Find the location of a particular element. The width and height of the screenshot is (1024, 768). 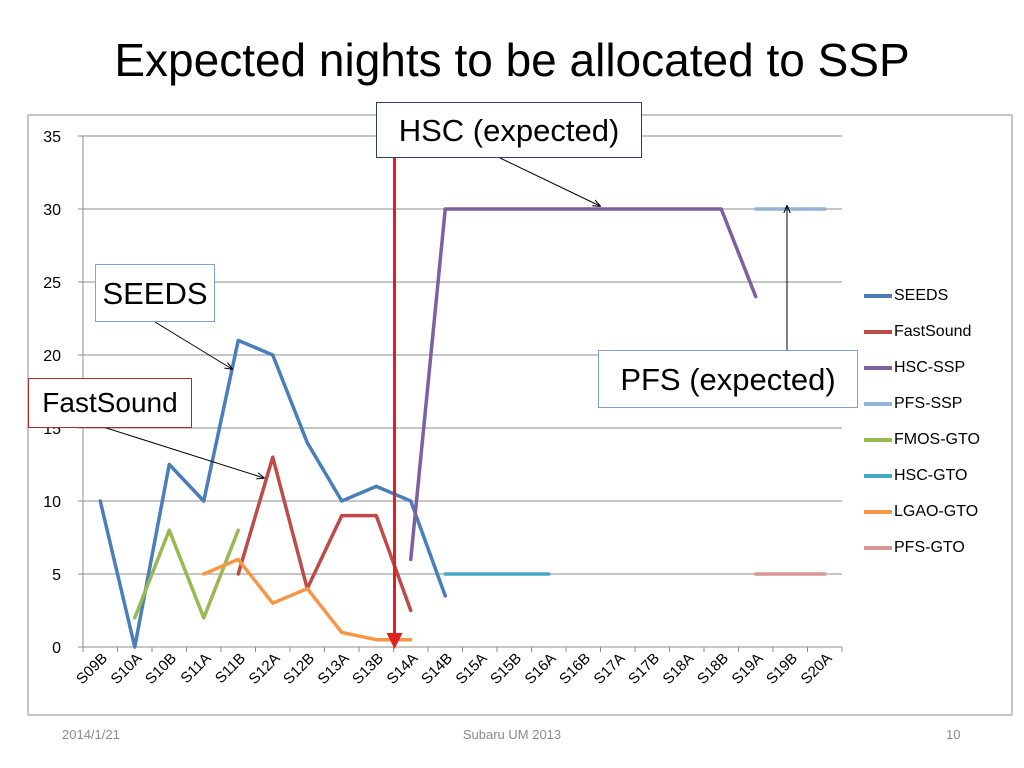

legend-item-lgao-gto: LGAO-GTO is located at coordinates (922, 512).